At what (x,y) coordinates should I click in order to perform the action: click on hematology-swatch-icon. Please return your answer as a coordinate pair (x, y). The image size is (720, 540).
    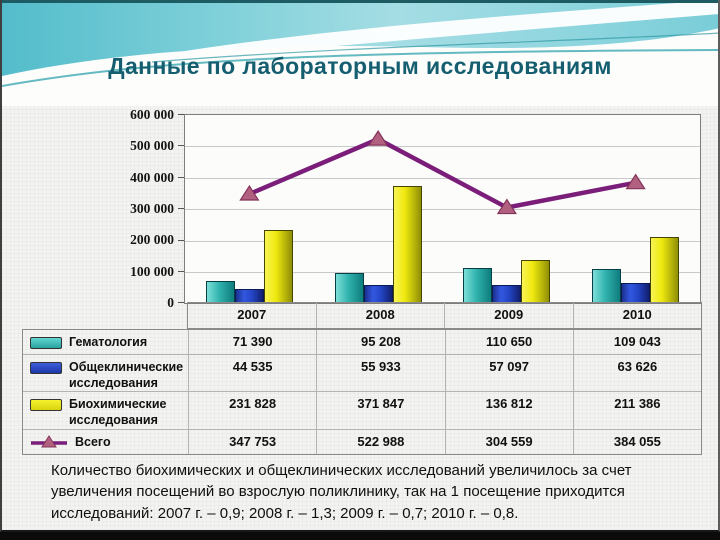
    Looking at the image, I should click on (46, 343).